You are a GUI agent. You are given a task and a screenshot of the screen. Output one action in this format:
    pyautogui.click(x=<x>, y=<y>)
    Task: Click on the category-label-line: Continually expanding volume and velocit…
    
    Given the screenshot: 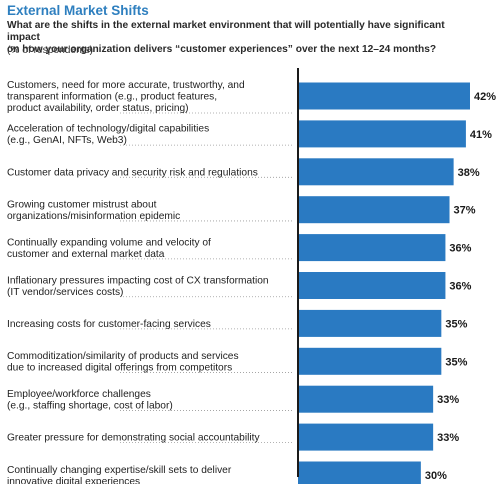 What is the action you would take?
    pyautogui.click(x=109, y=242)
    